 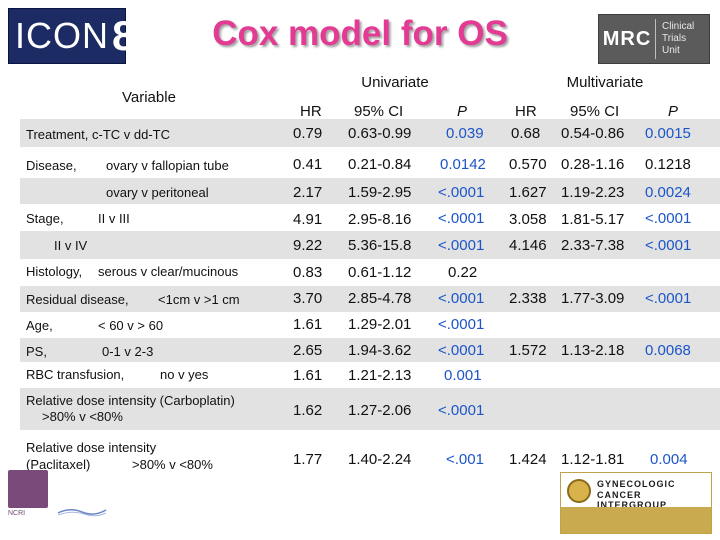 What do you see at coordinates (668, 192) in the screenshot?
I see `multi-p: 0.0024` at bounding box center [668, 192].